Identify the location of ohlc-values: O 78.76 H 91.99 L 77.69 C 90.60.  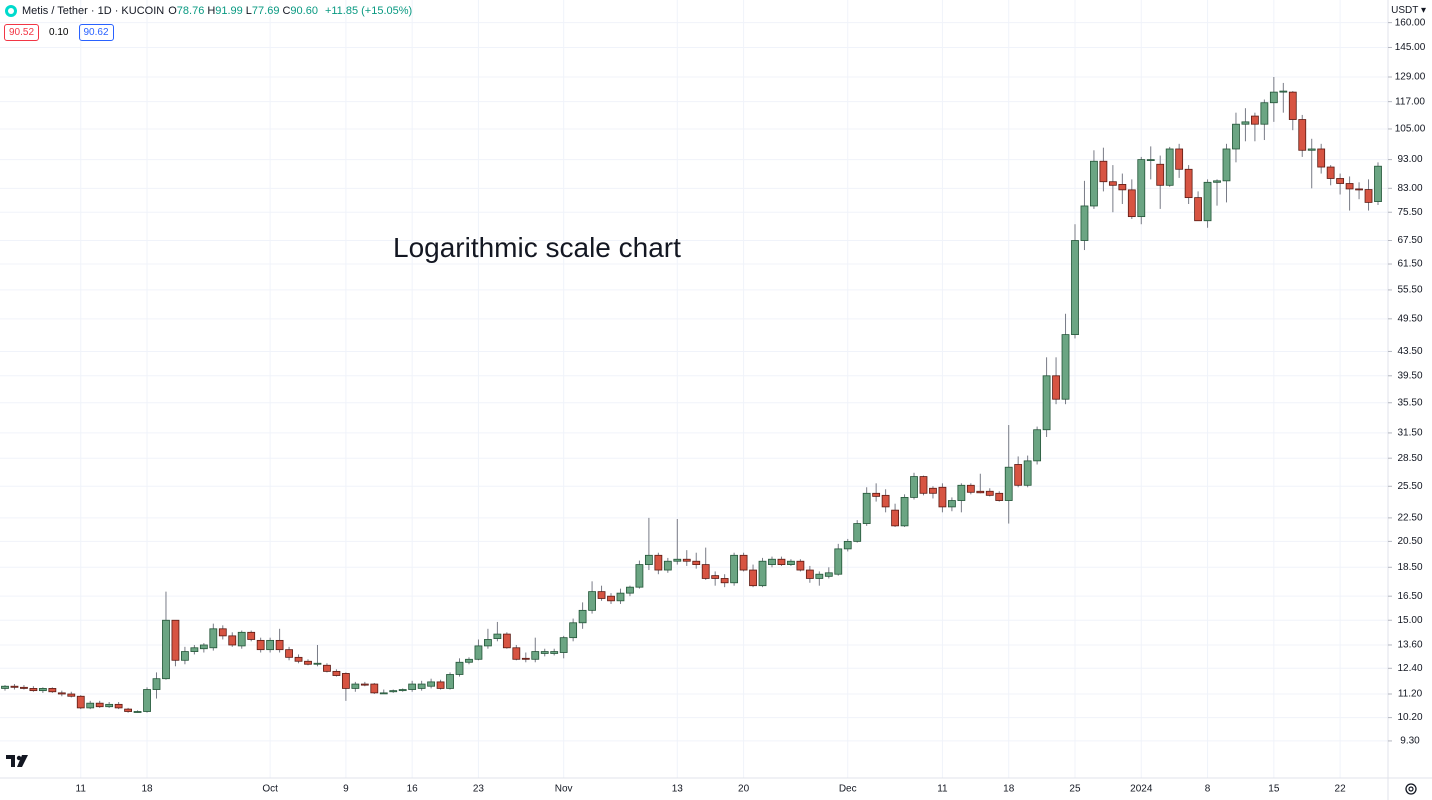
(244, 11).